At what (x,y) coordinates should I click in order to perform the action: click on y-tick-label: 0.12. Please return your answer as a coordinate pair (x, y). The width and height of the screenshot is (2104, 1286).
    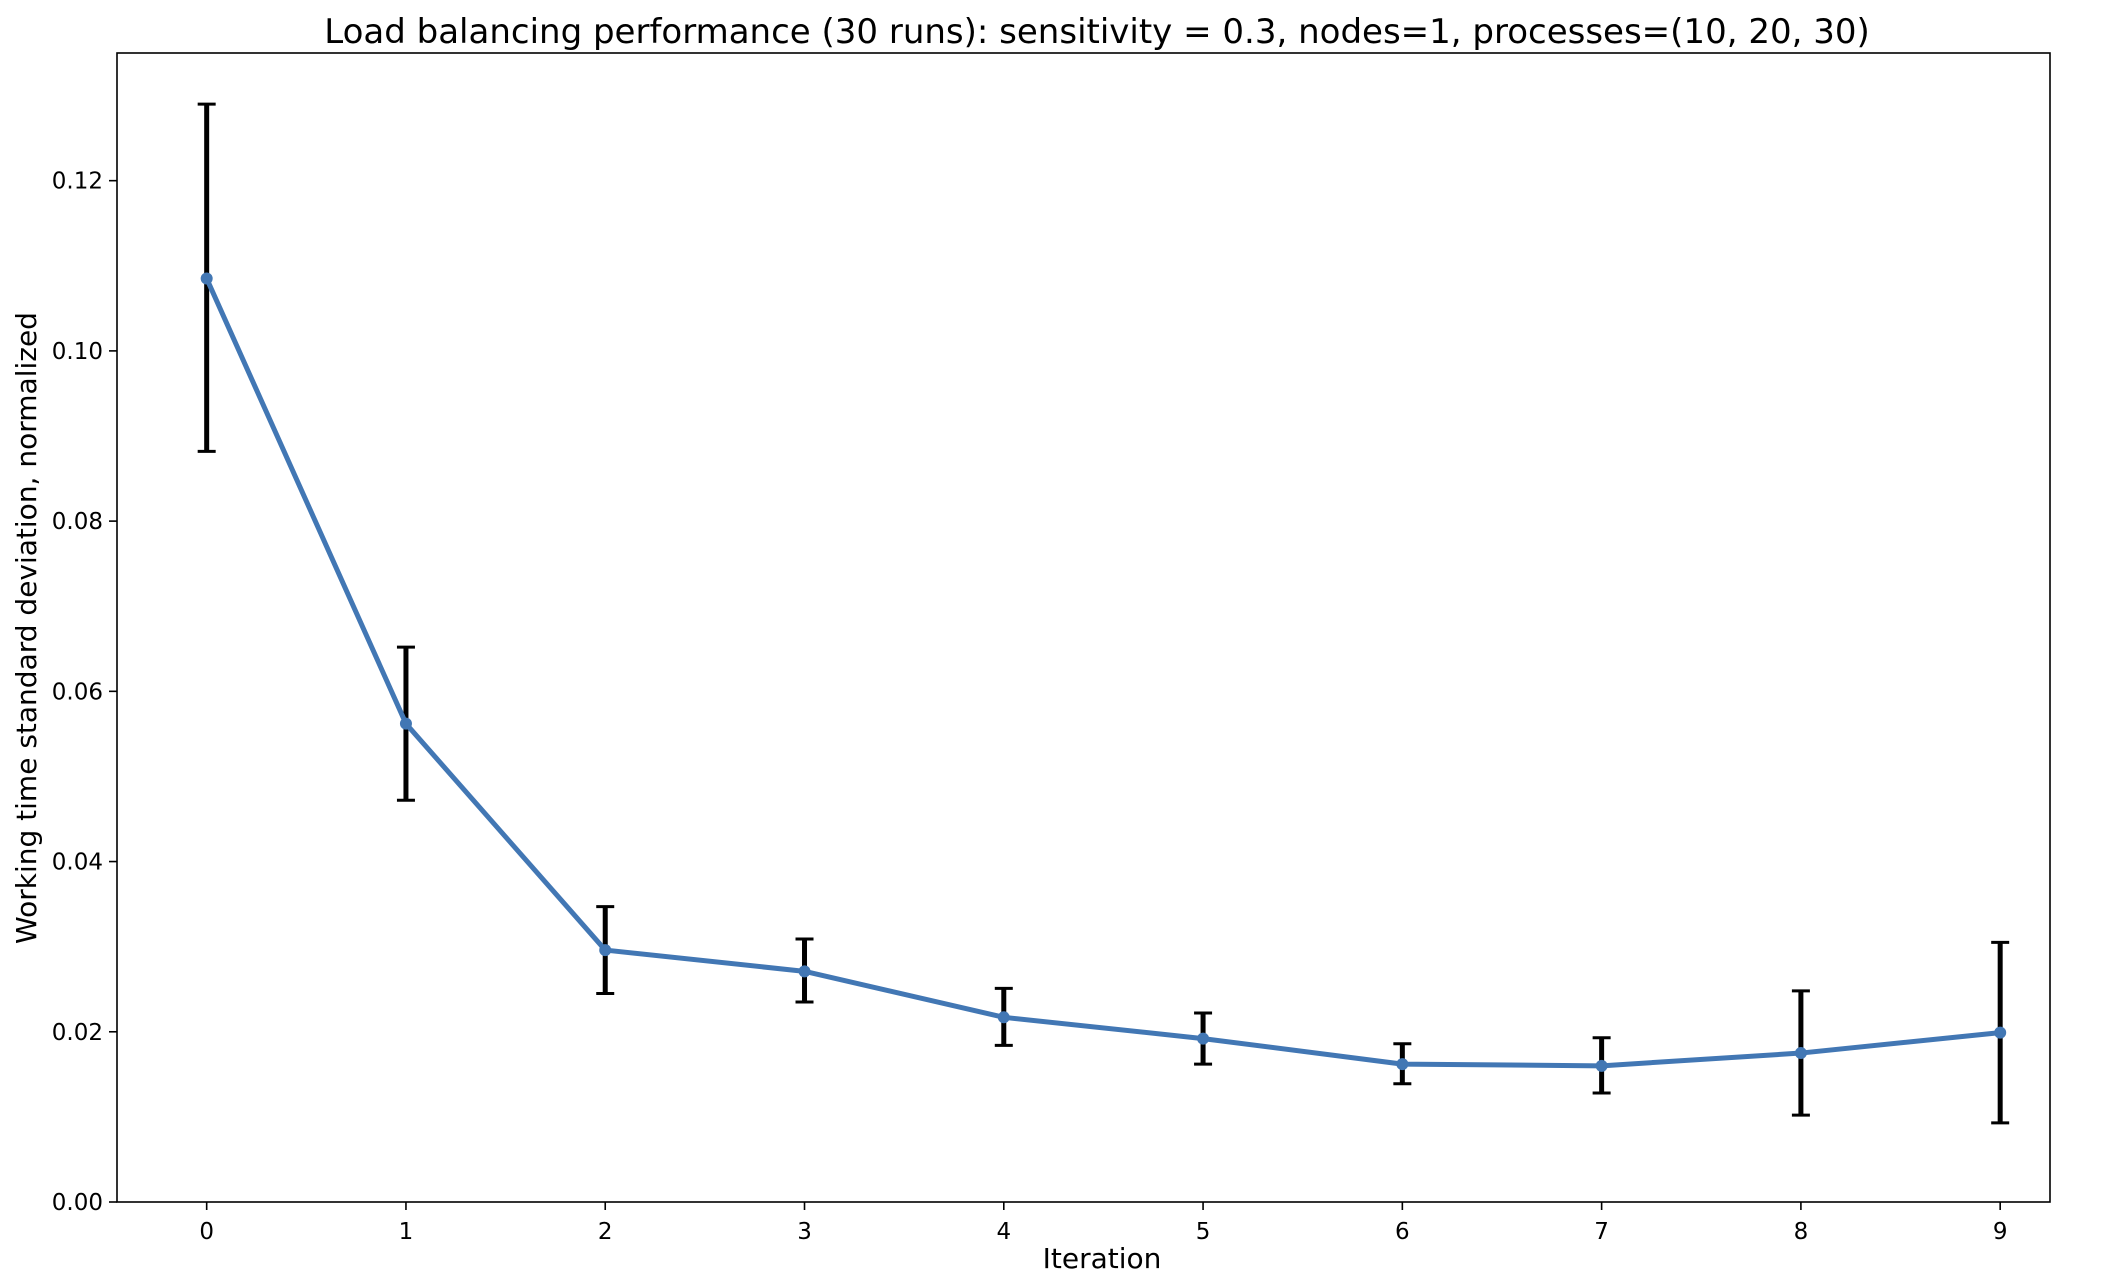
    Looking at the image, I should click on (77, 182).